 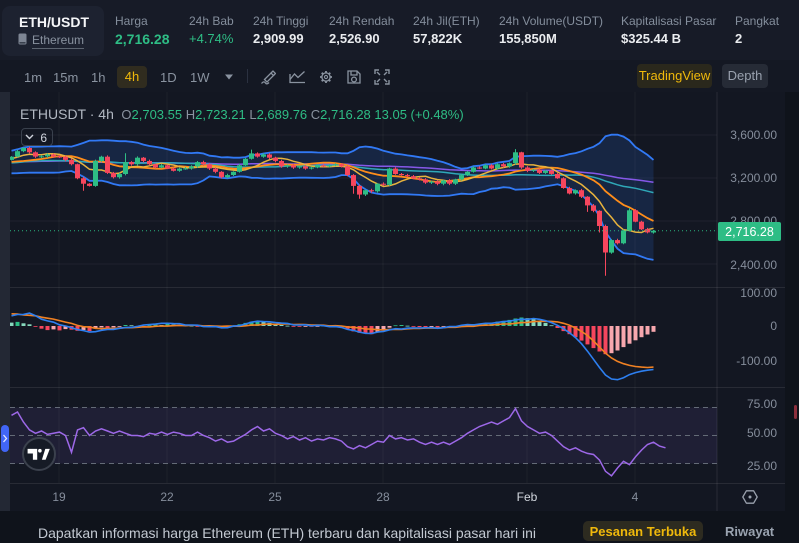 I want to click on svg-text: 4, so click(x=635, y=497).